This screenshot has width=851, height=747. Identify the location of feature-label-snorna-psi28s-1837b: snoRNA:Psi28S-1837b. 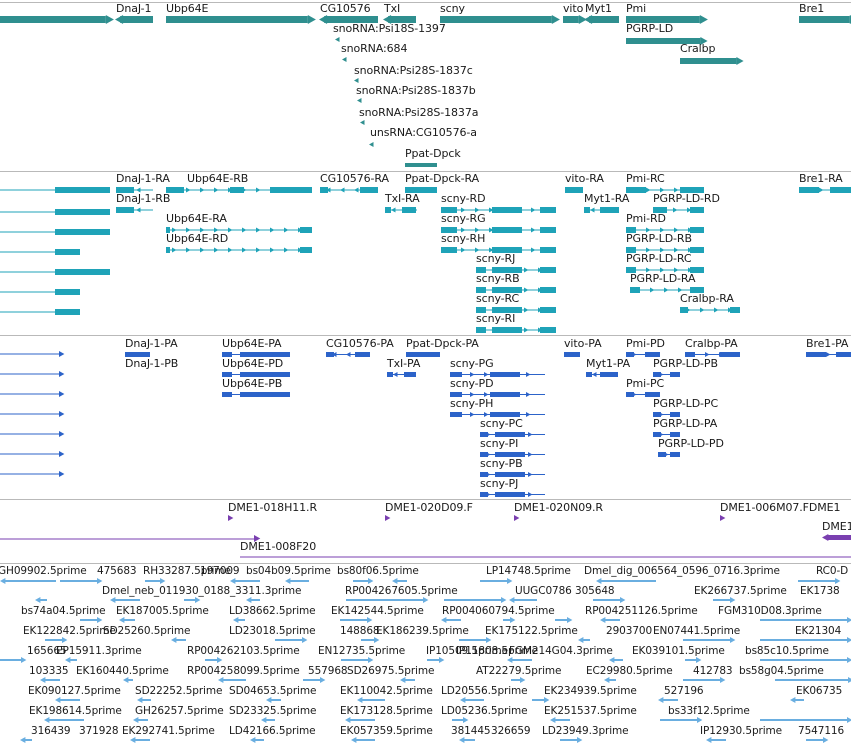
(416, 90).